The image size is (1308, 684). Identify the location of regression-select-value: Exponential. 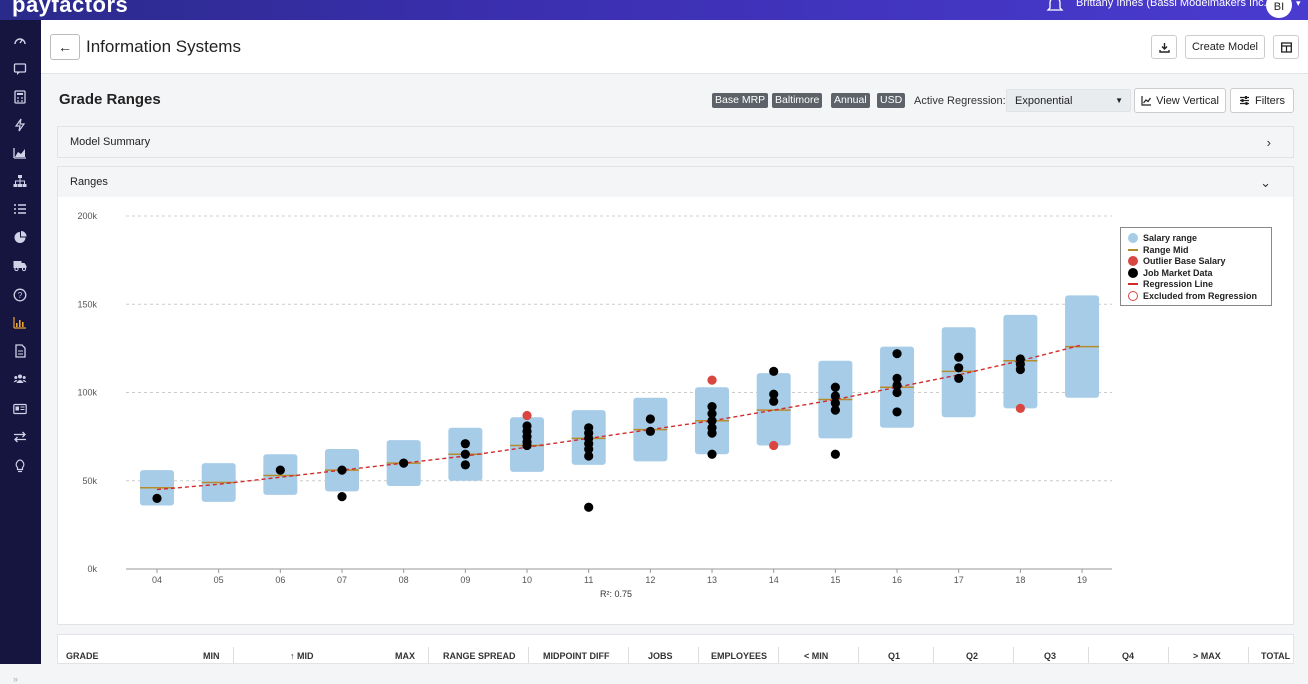
(1044, 101).